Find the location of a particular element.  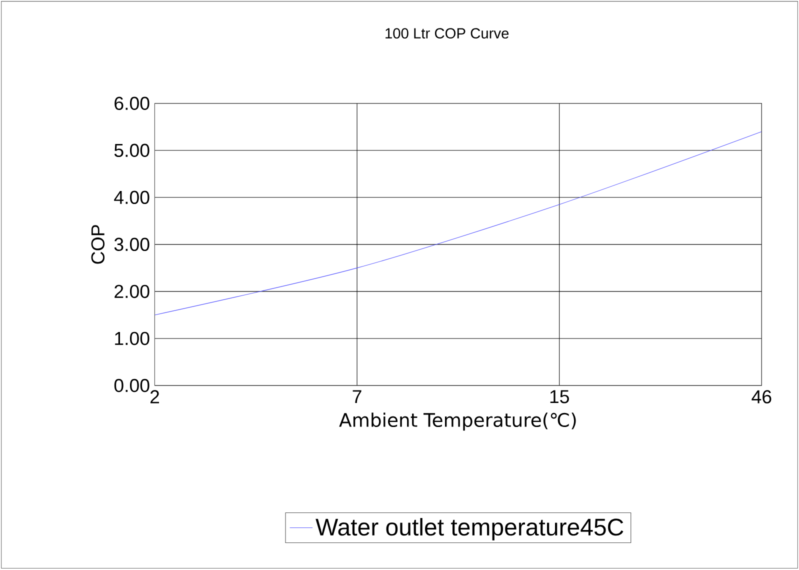

x-tick-label: 46 is located at coordinates (762, 397).